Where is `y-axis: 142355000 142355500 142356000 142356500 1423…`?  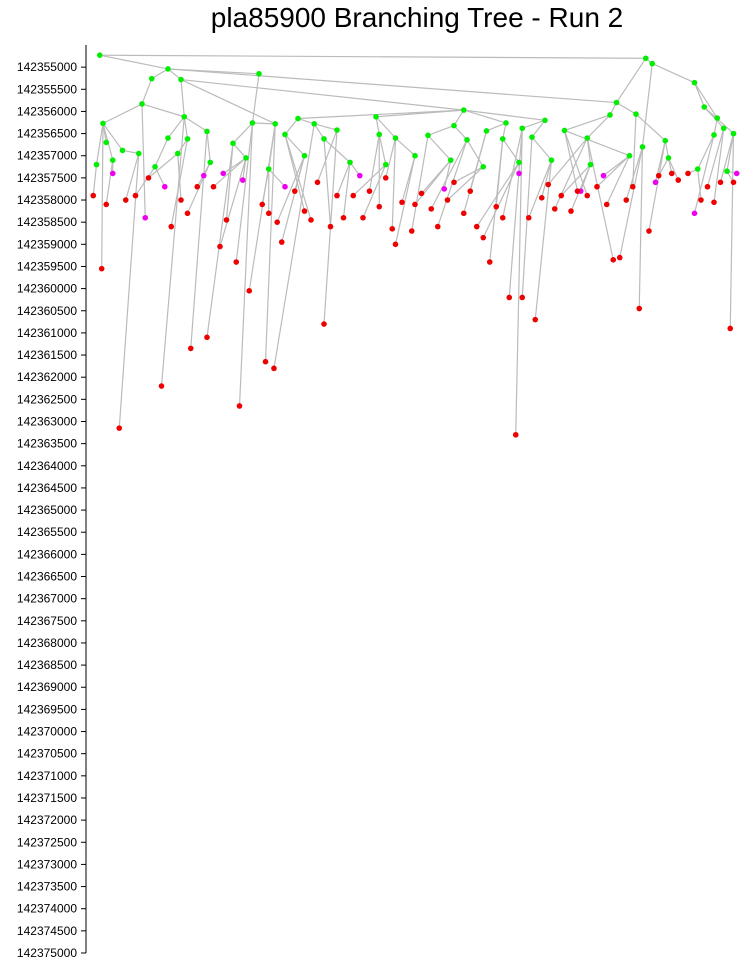
y-axis: 142355000 142355500 142356000 142356500 1423… is located at coordinates (52, 502).